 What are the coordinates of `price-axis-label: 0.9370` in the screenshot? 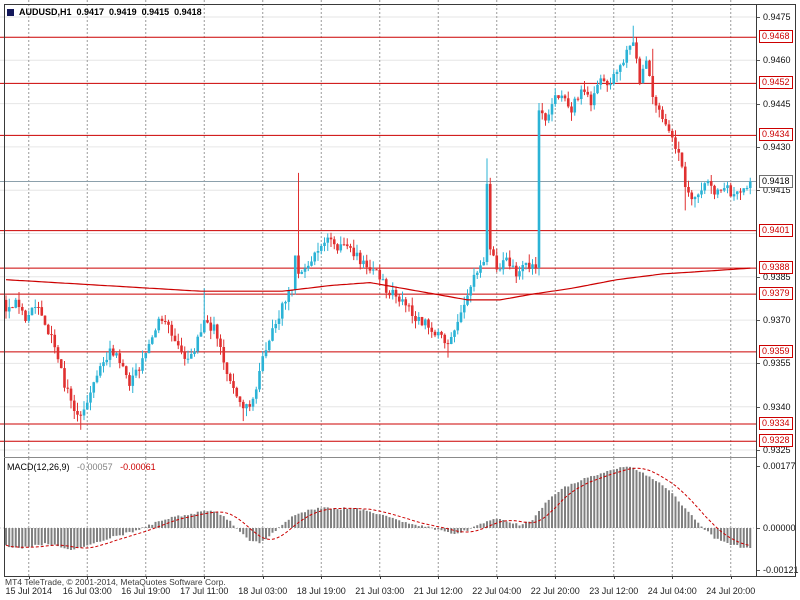 It's located at (777, 320).